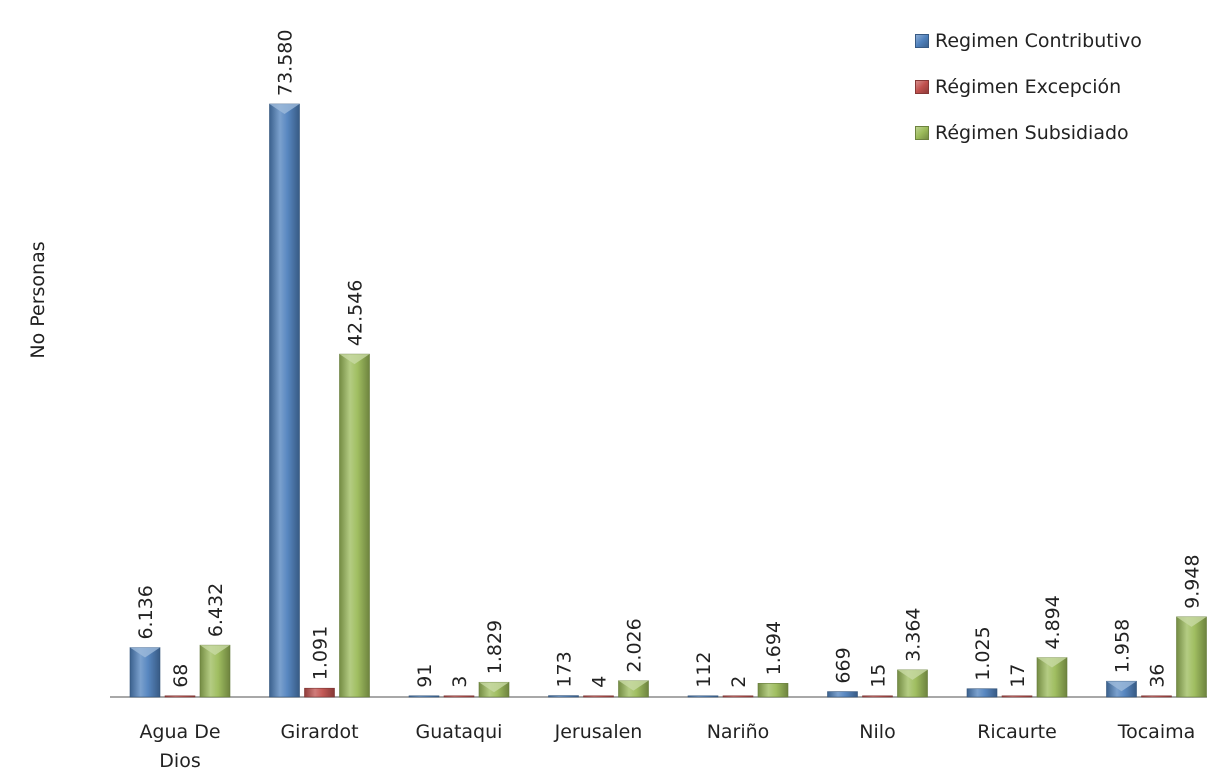 The height and width of the screenshot is (774, 1207). What do you see at coordinates (635, 645) in the screenshot?
I see `value-label-subsidiado-3: 2.026` at bounding box center [635, 645].